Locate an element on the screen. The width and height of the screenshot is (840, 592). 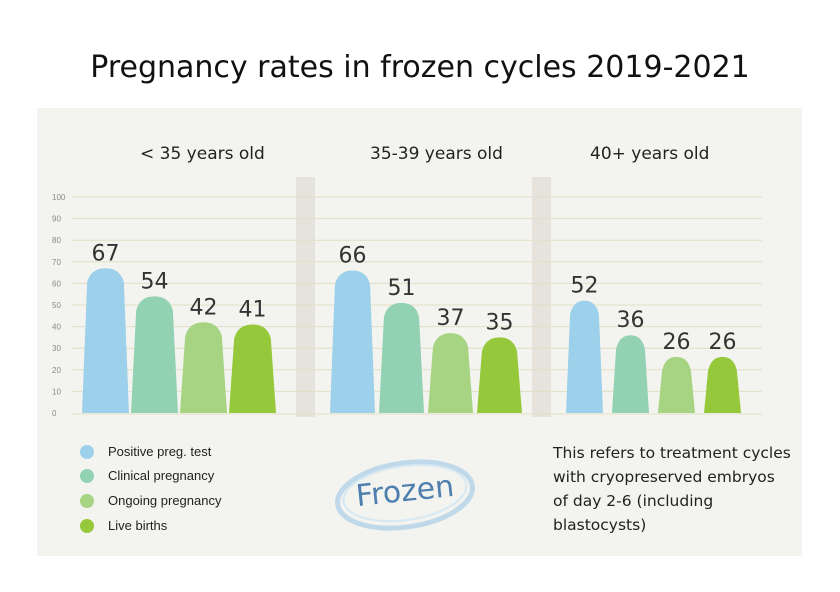
y-tick-label: 50 is located at coordinates (56, 305).